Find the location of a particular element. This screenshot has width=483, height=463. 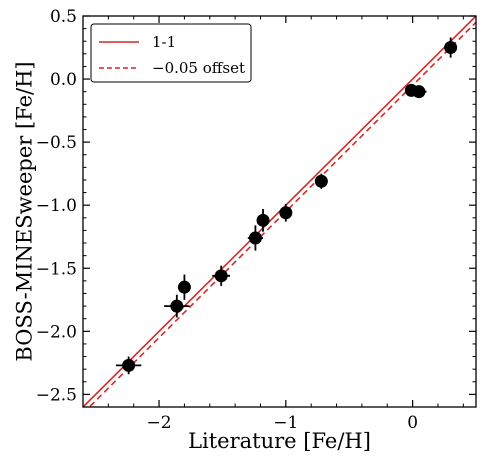

y-axis-label: BOSS-MINESweeper [Fe/H] is located at coordinates (24, 211).